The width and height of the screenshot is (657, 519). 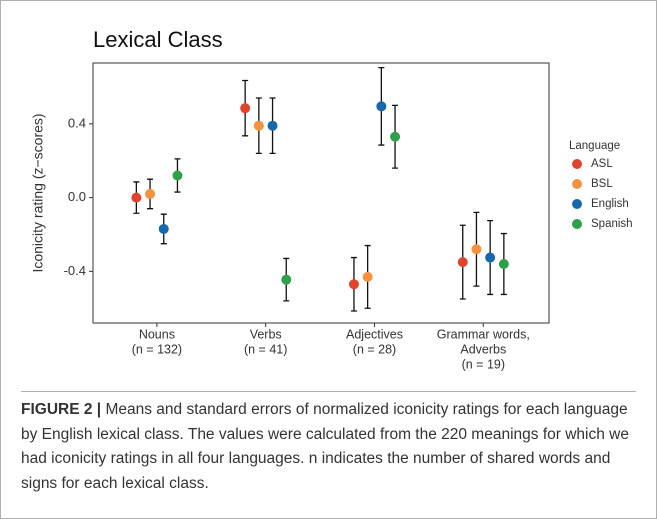 What do you see at coordinates (266, 334) in the screenshot?
I see `x-tick-label: Verbs` at bounding box center [266, 334].